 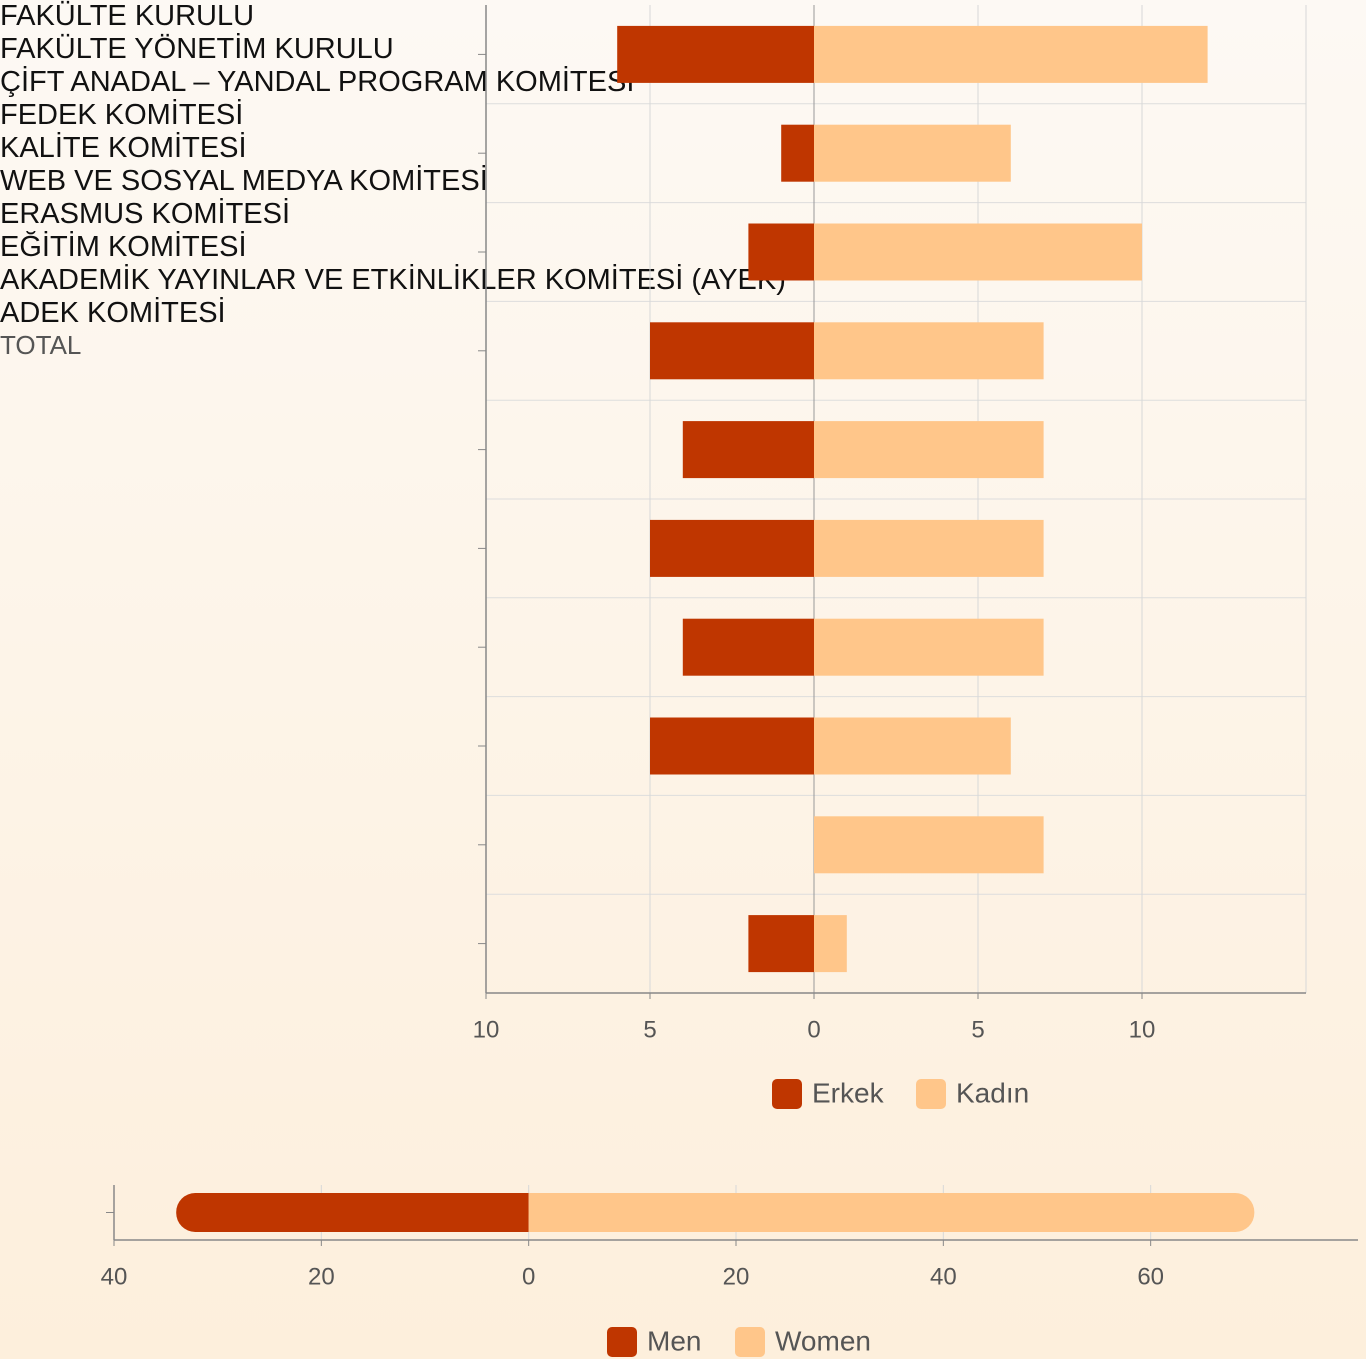 I want to click on category-label: FEDEK KOMİTESİ, so click(x=122, y=115).